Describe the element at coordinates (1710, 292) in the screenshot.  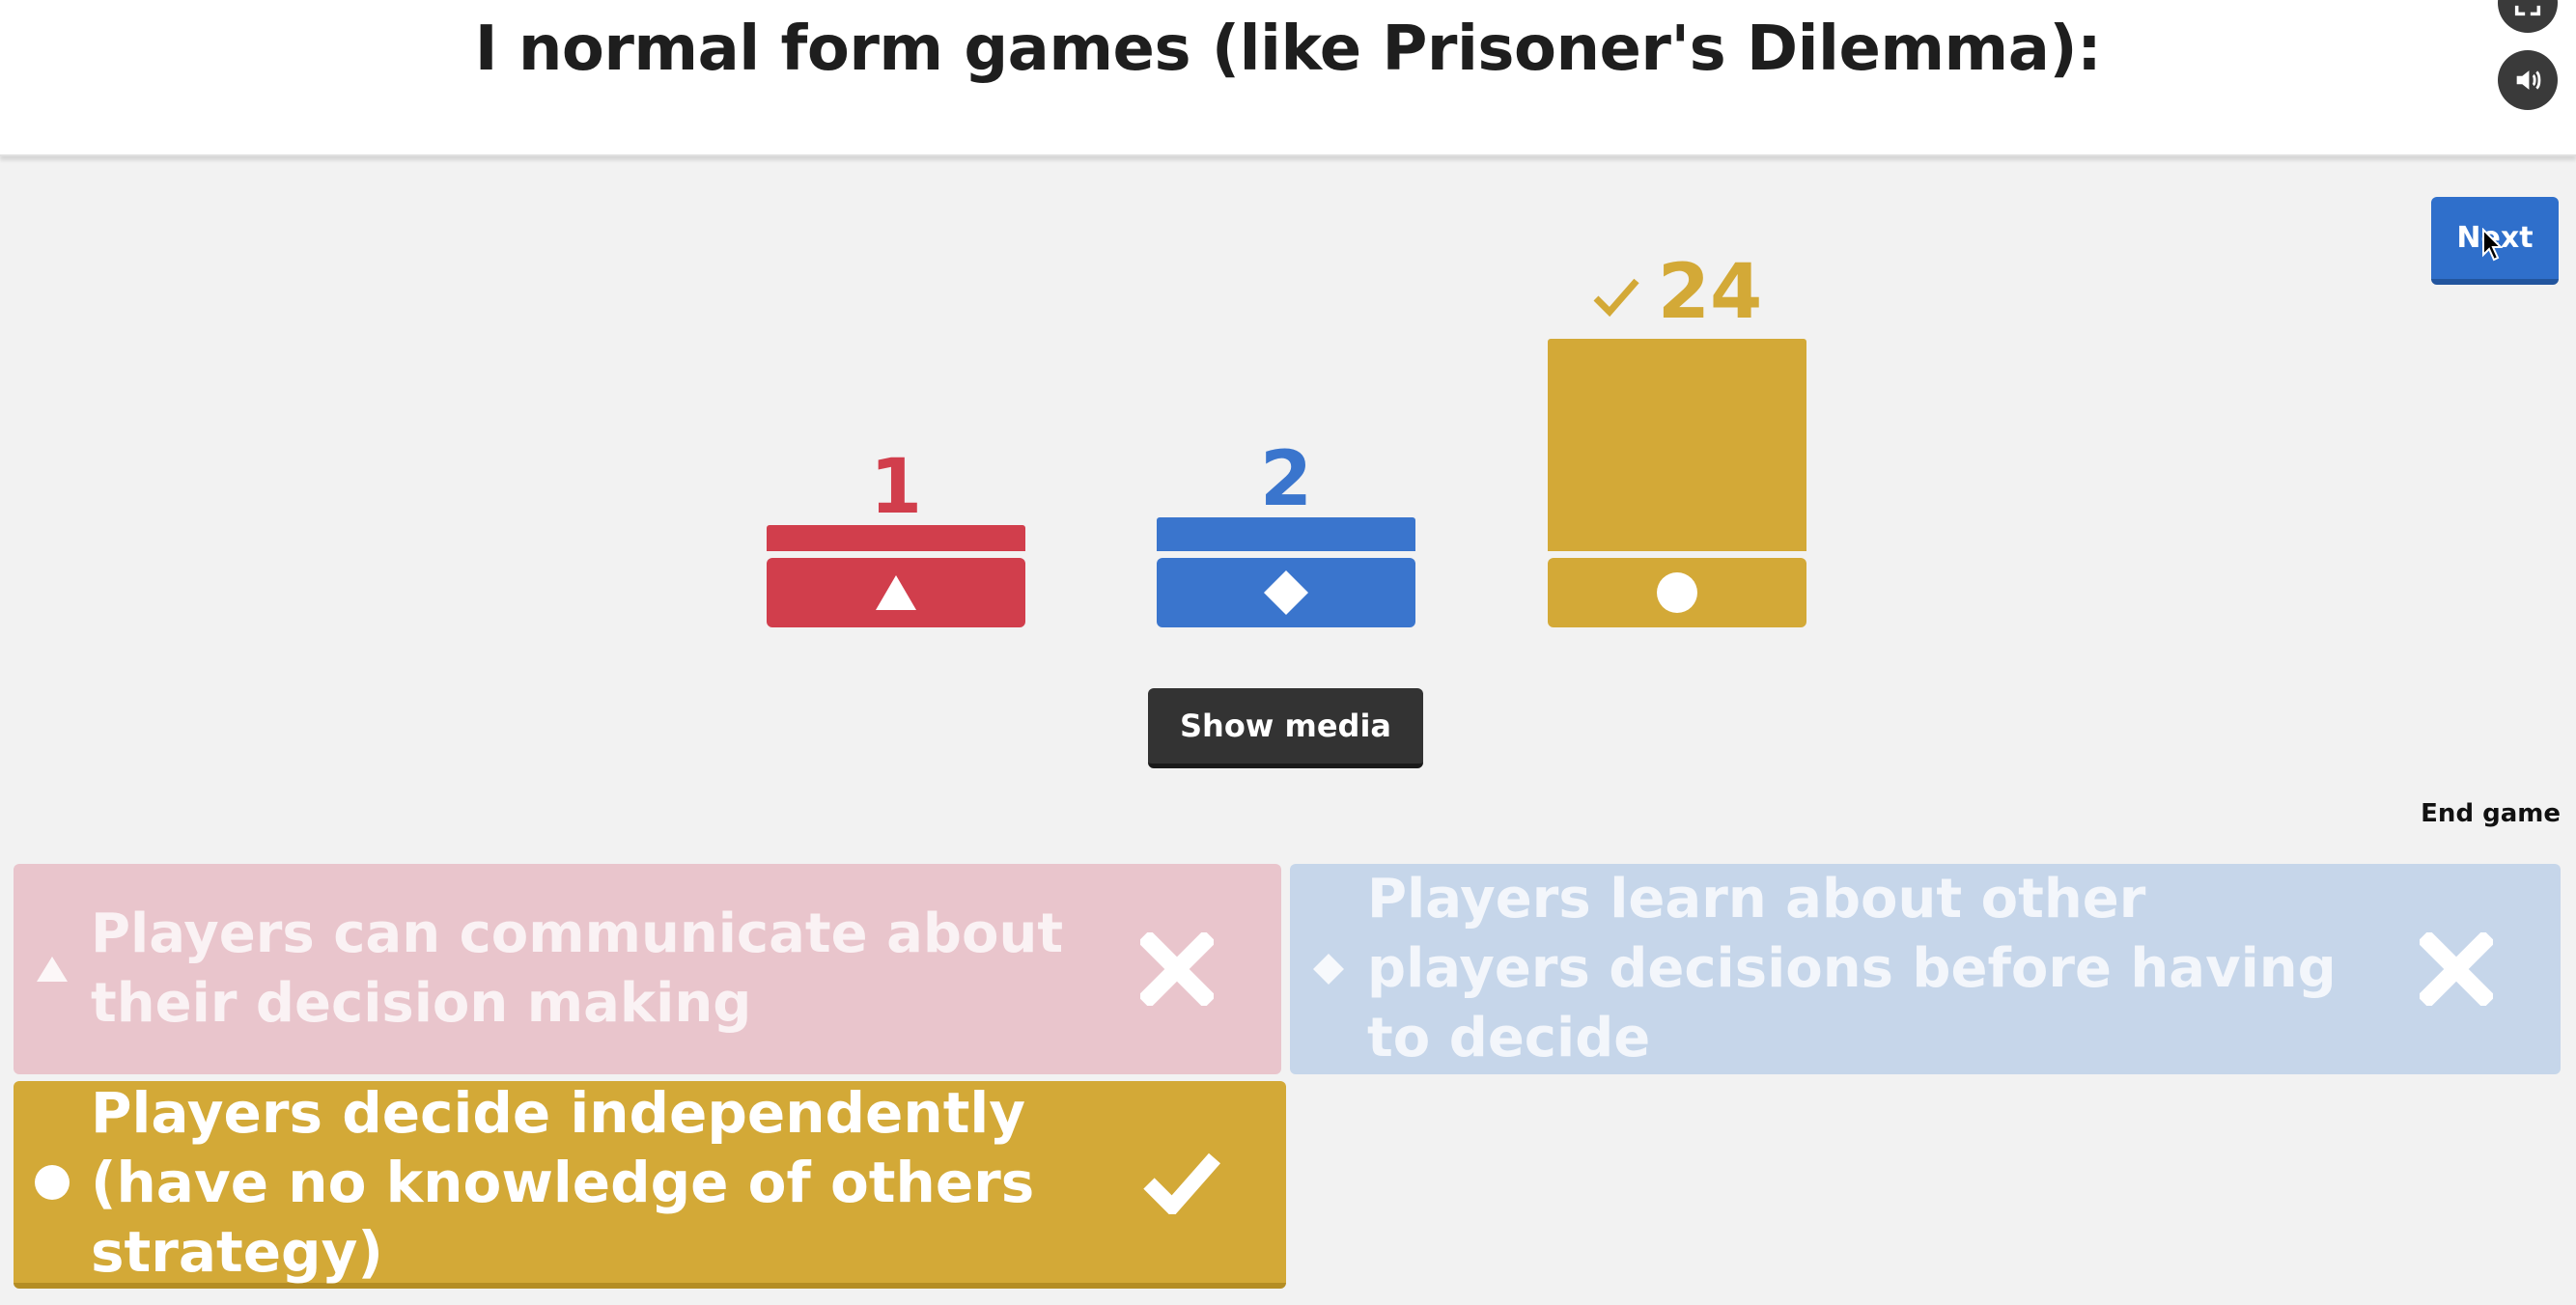
I see `result-count: 24` at that location.